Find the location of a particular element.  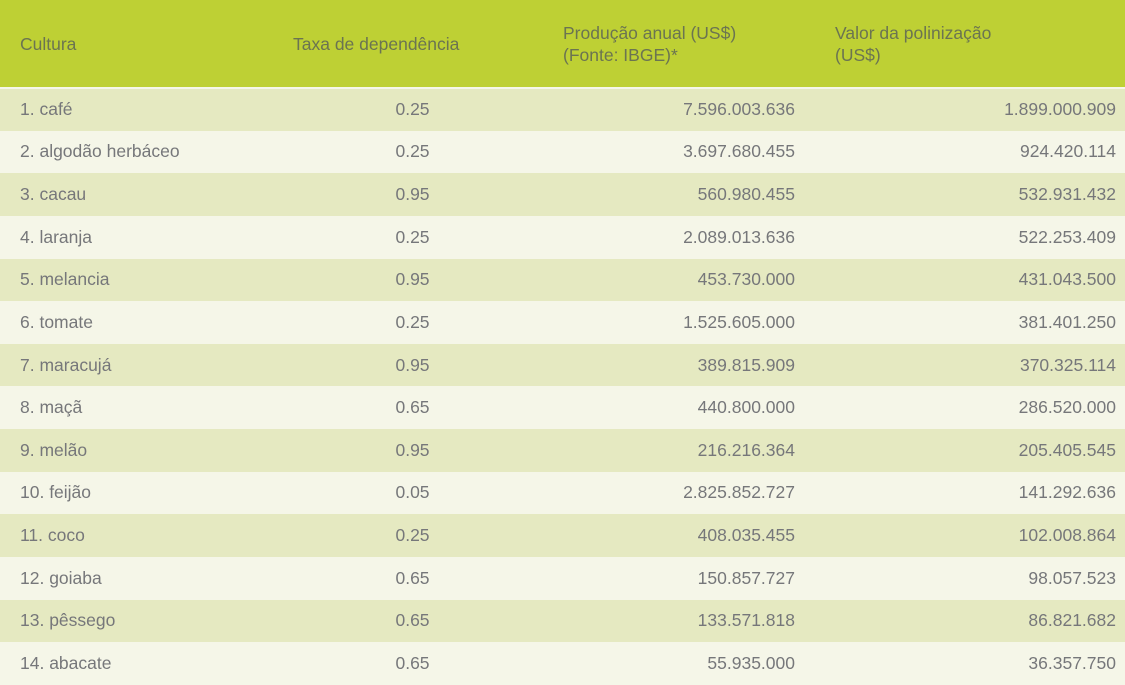

column-header-cultura: Cultura is located at coordinates (140, 44).